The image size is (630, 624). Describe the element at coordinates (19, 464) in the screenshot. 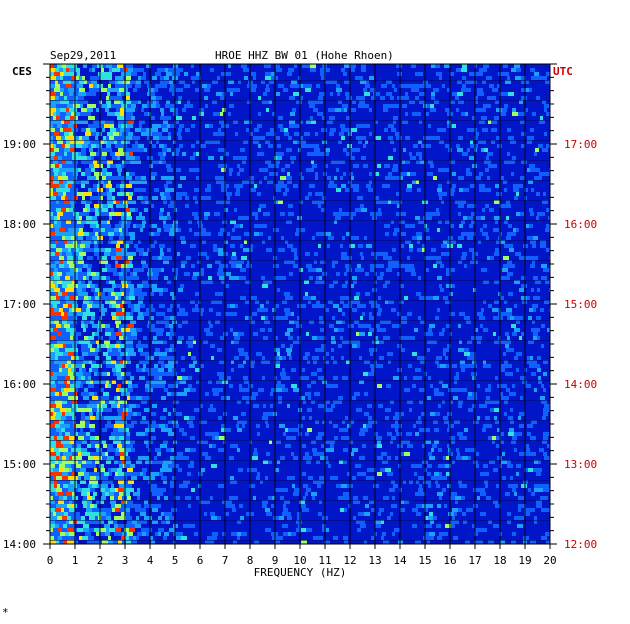

I see `left-time-tick-label: 15:00` at that location.